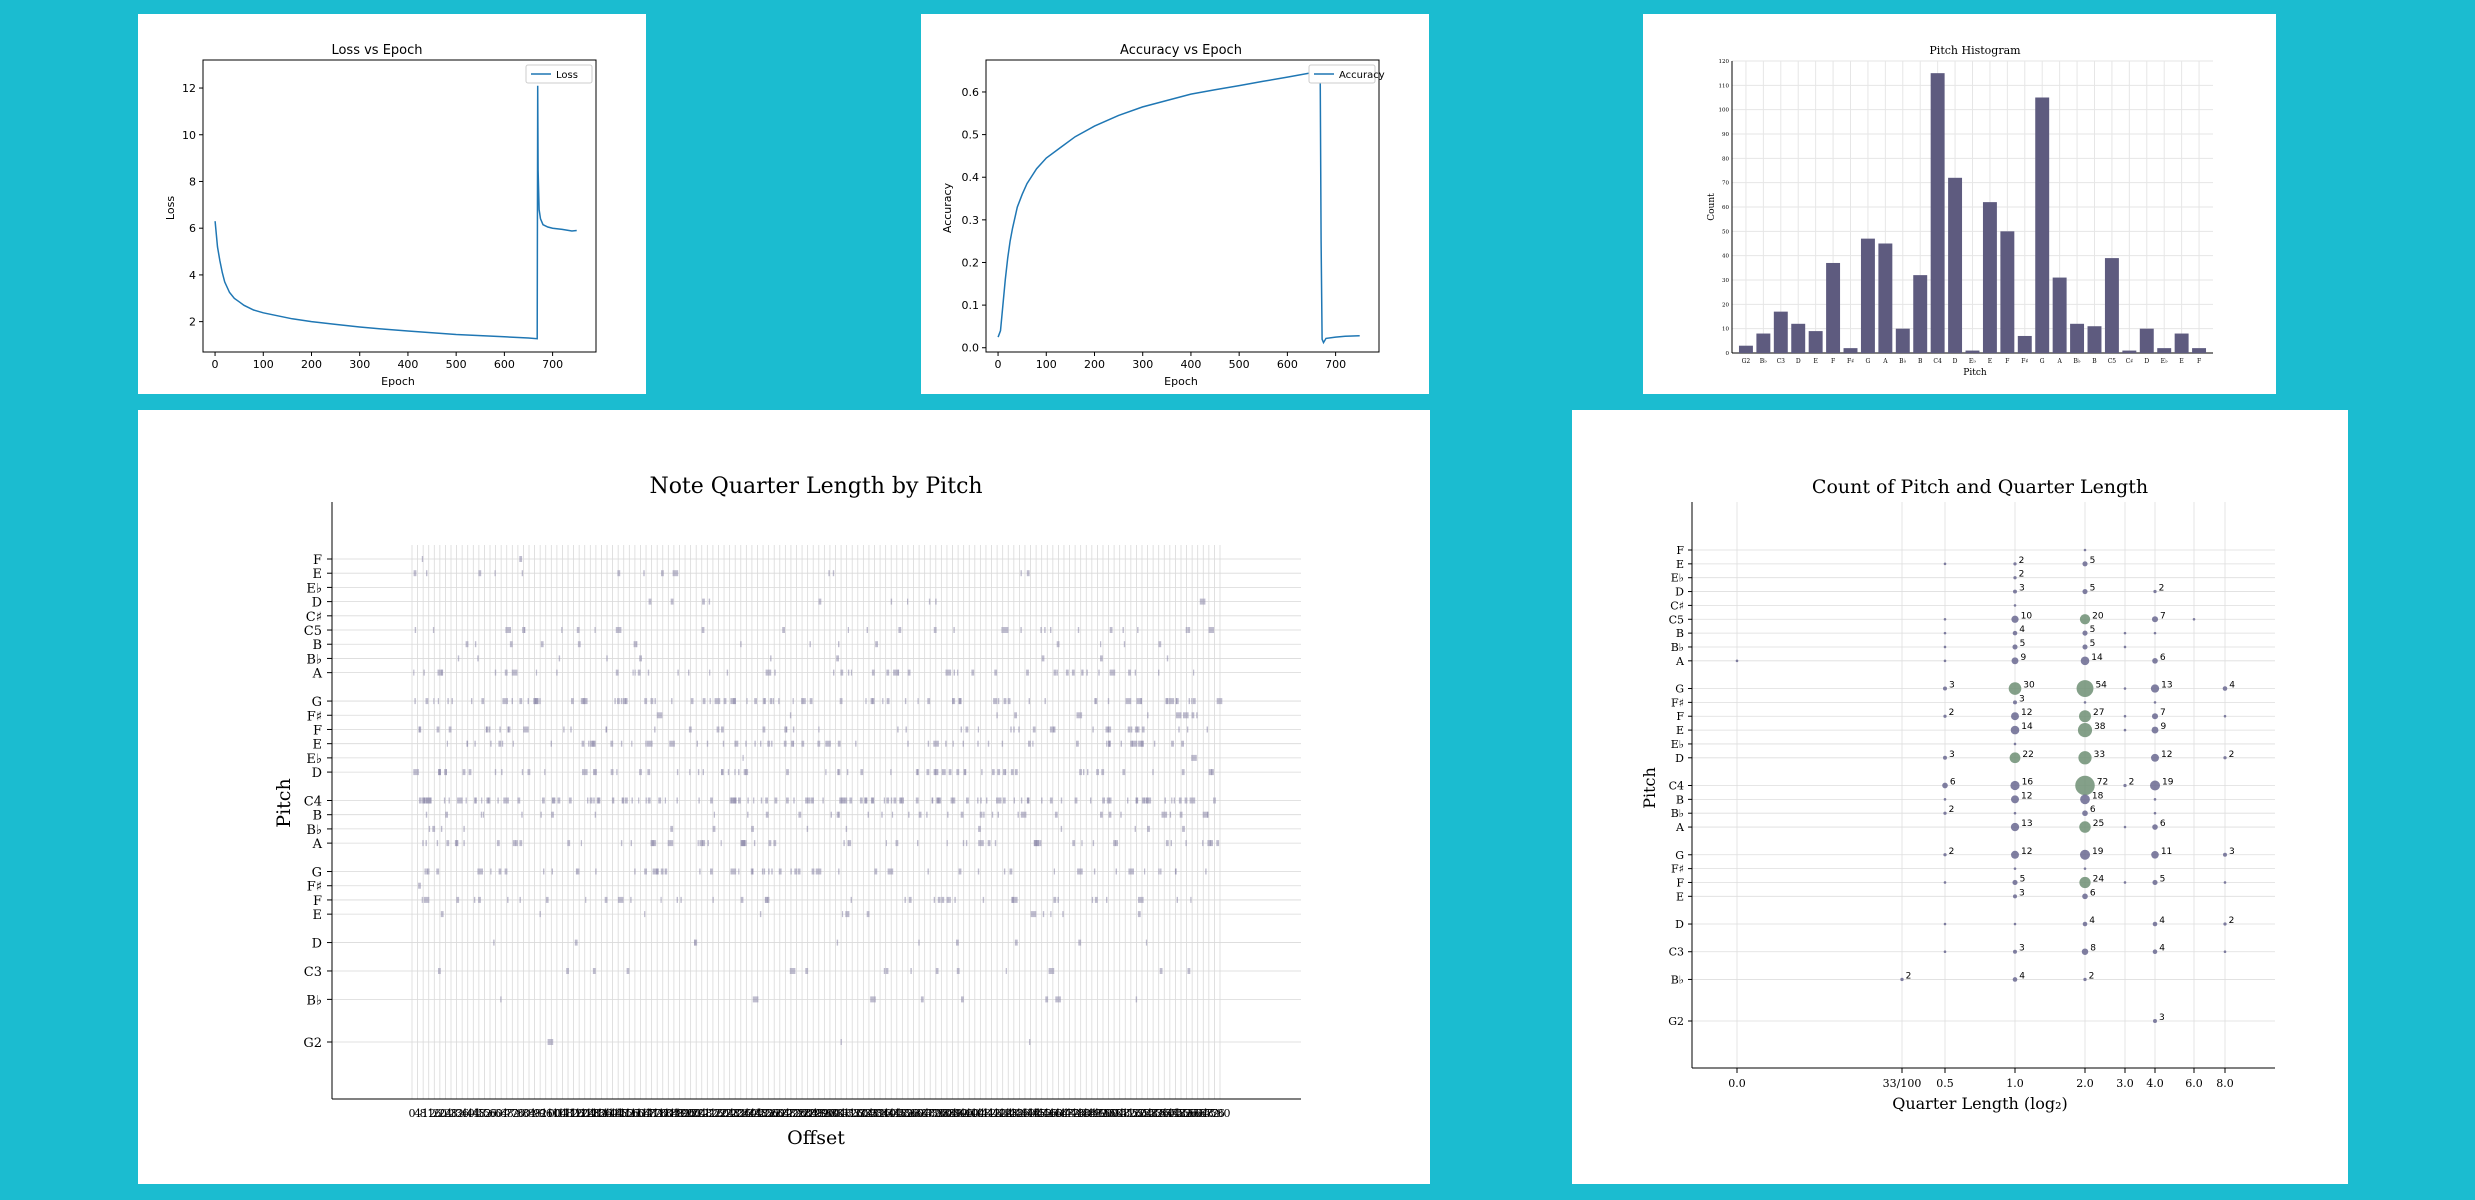  What do you see at coordinates (1725, 305) in the screenshot?
I see `y-tick-label: 20` at bounding box center [1725, 305].